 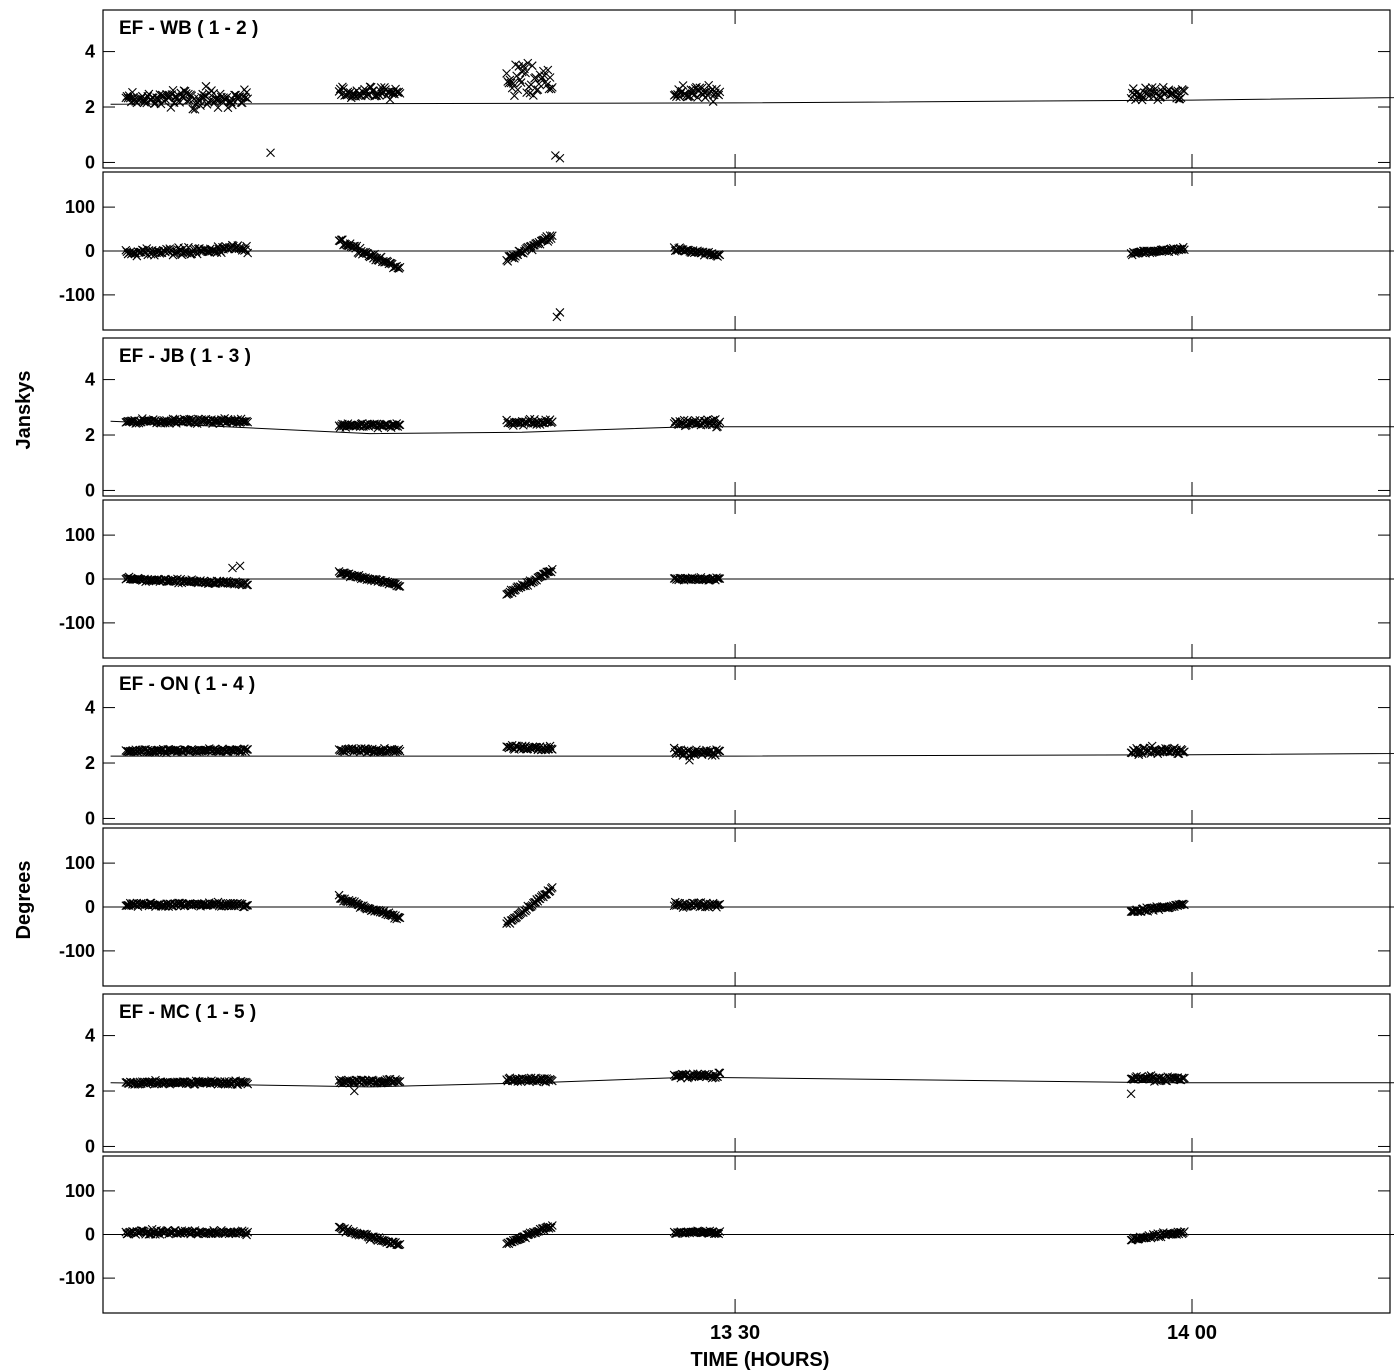 I want to click on x-tick-label: 14 00, so click(x=1192, y=1333).